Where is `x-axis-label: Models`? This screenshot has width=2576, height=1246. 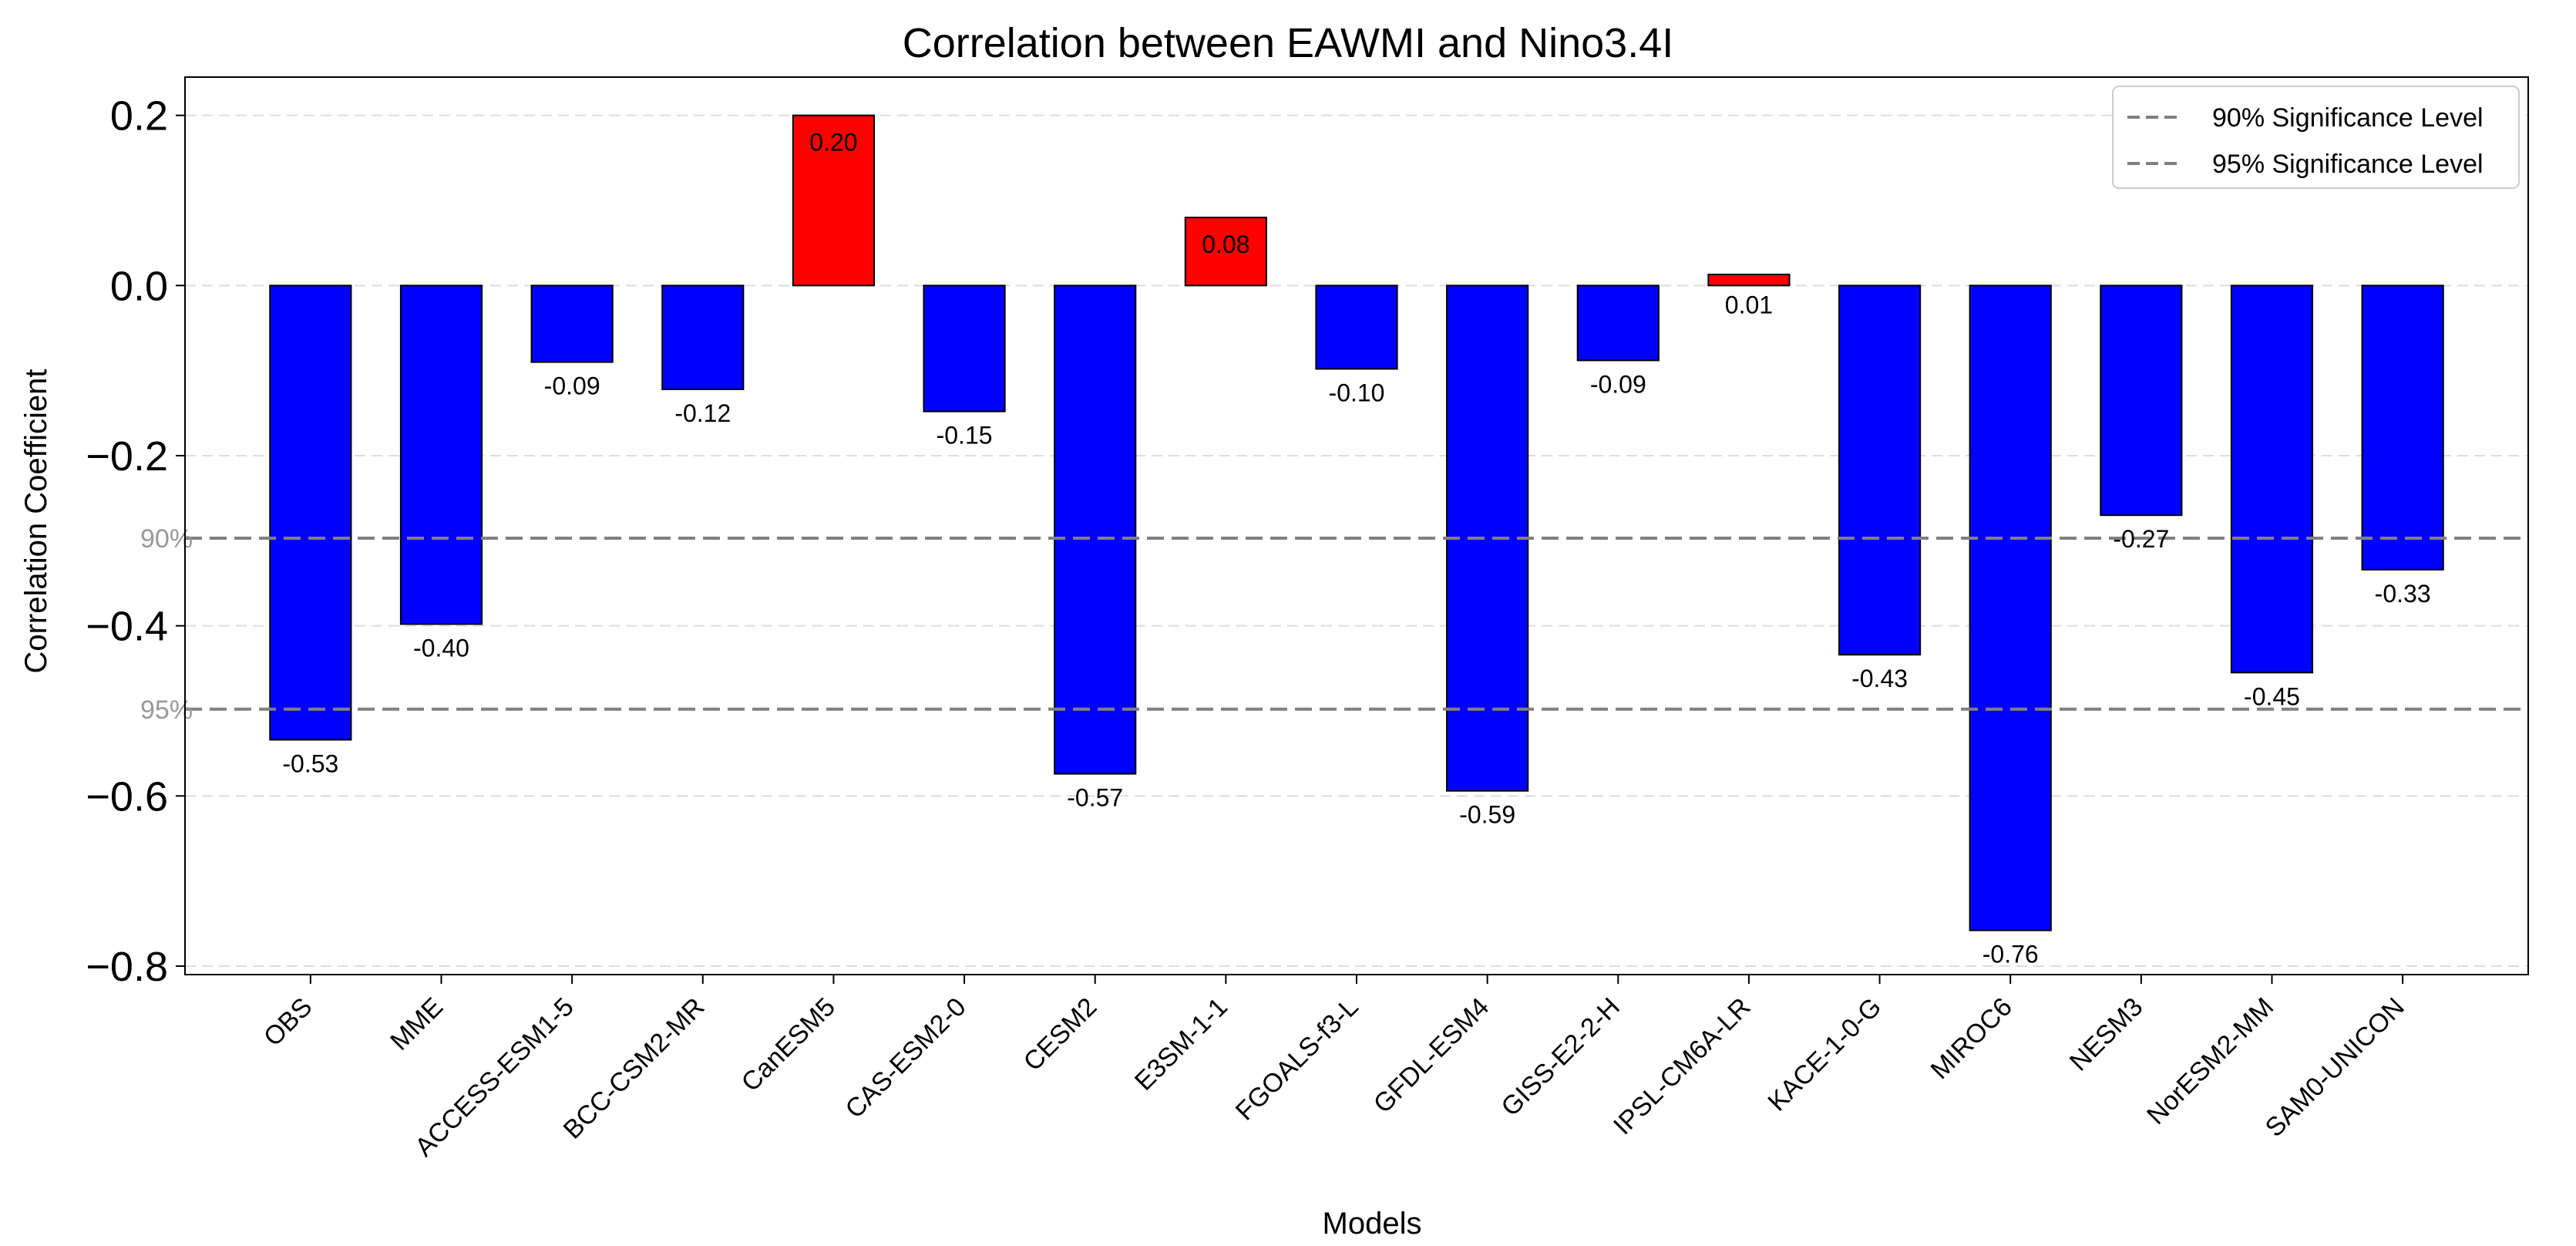
x-axis-label: Models is located at coordinates (1372, 1224).